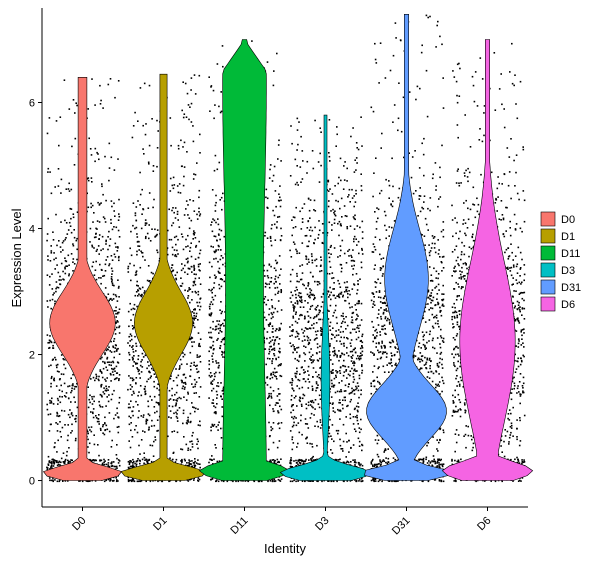 The height and width of the screenshot is (573, 600). I want to click on legend-key-D31, so click(548, 287).